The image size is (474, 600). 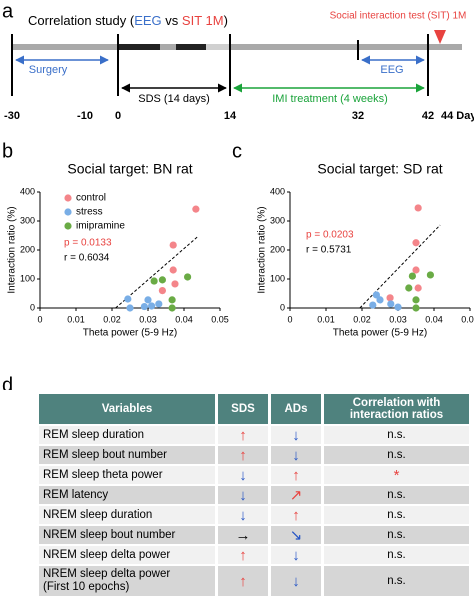 I want to click on day-label: -30, so click(x=12, y=116).